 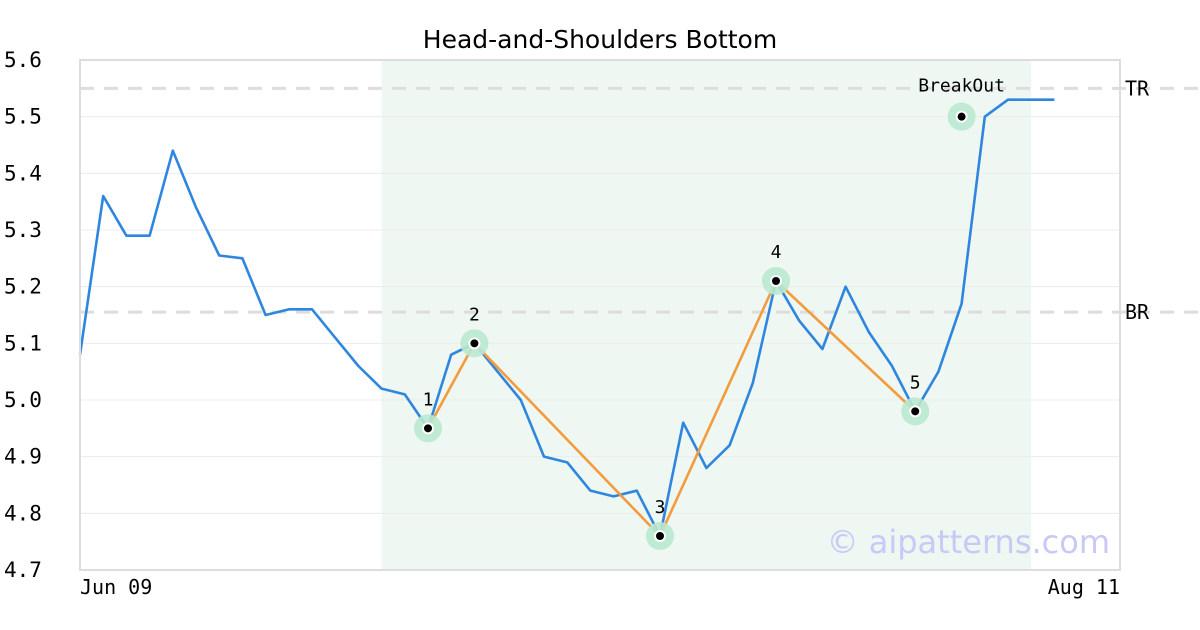 I want to click on y-axis-ticks: 4.7 4.8 4.9 5.0 5.1 5.2 5.3 5.4 5.5 5.6, so click(x=23, y=315).